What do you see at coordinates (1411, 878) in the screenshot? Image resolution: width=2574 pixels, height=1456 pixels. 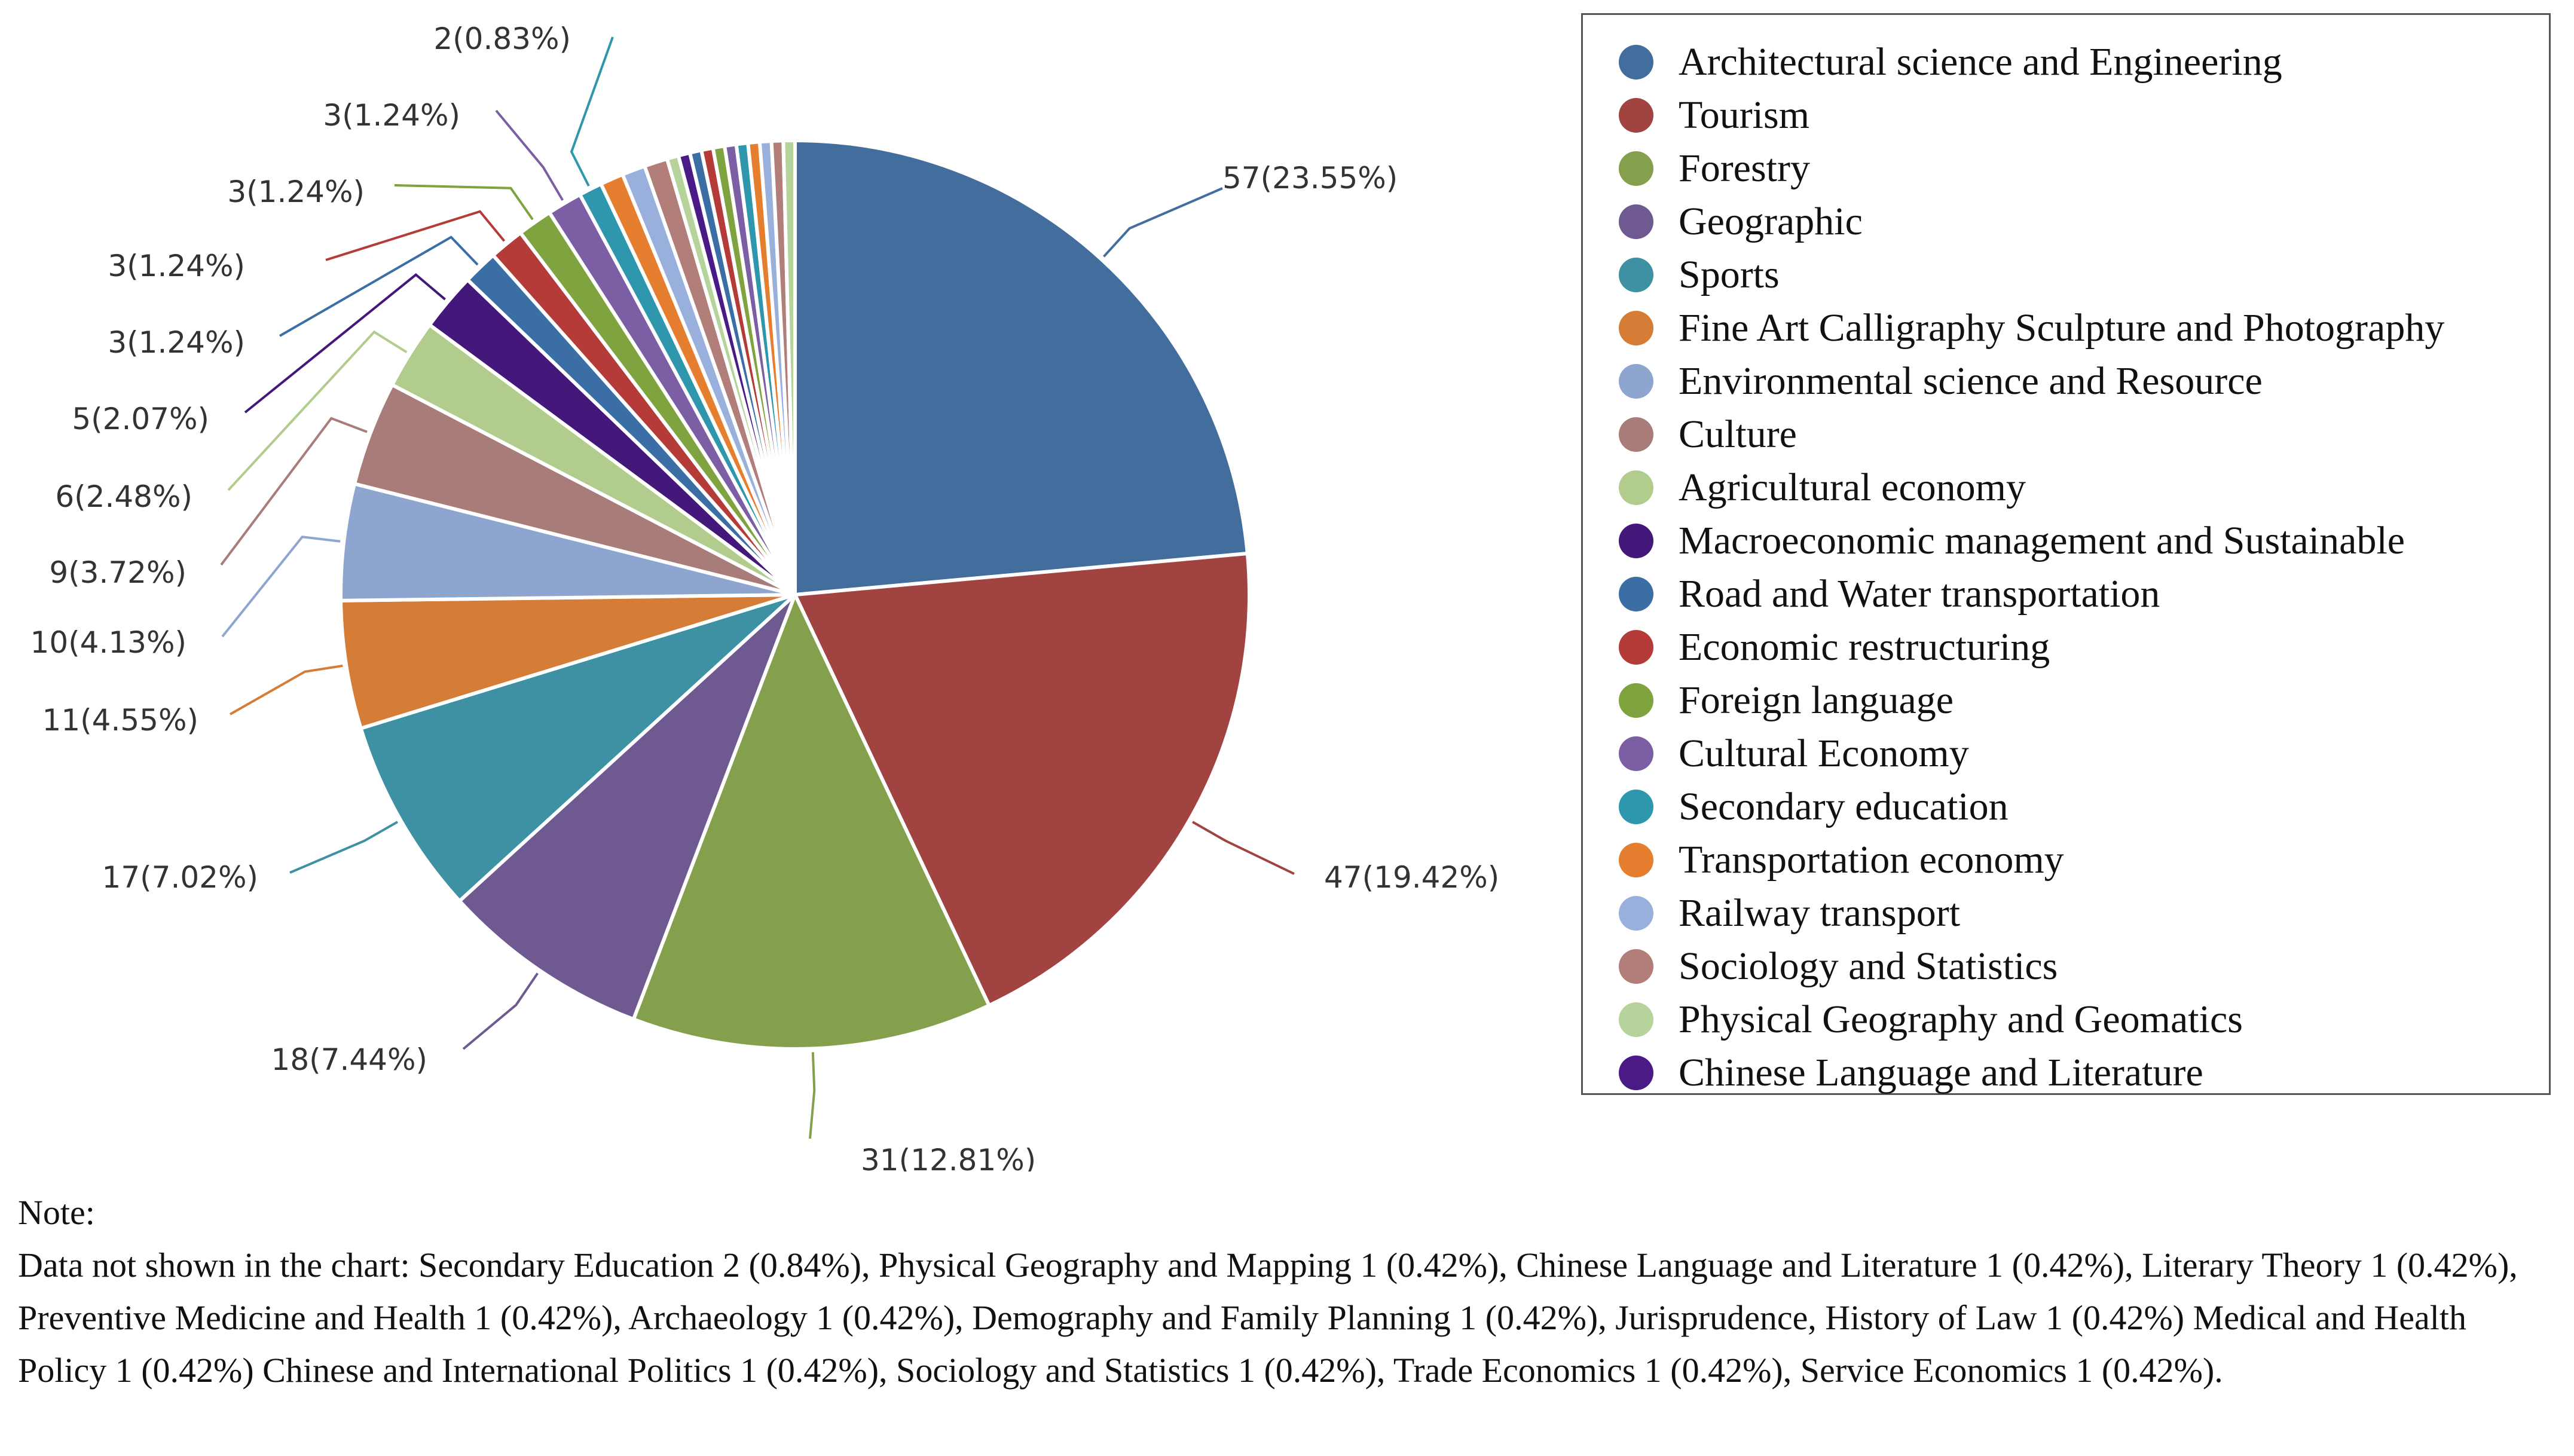 I see `data-label: 47(19.42%)` at bounding box center [1411, 878].